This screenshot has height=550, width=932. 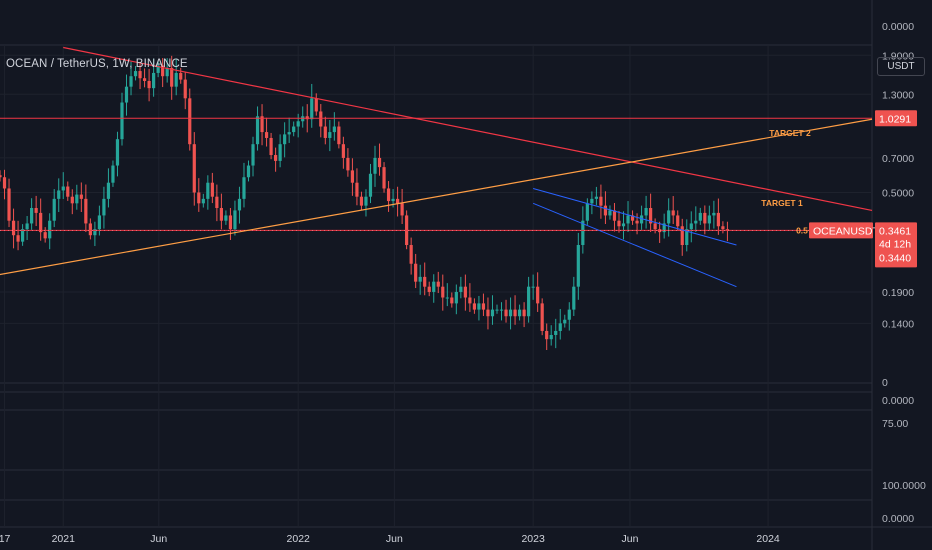 I want to click on channel-lower-line, so click(x=634, y=245).